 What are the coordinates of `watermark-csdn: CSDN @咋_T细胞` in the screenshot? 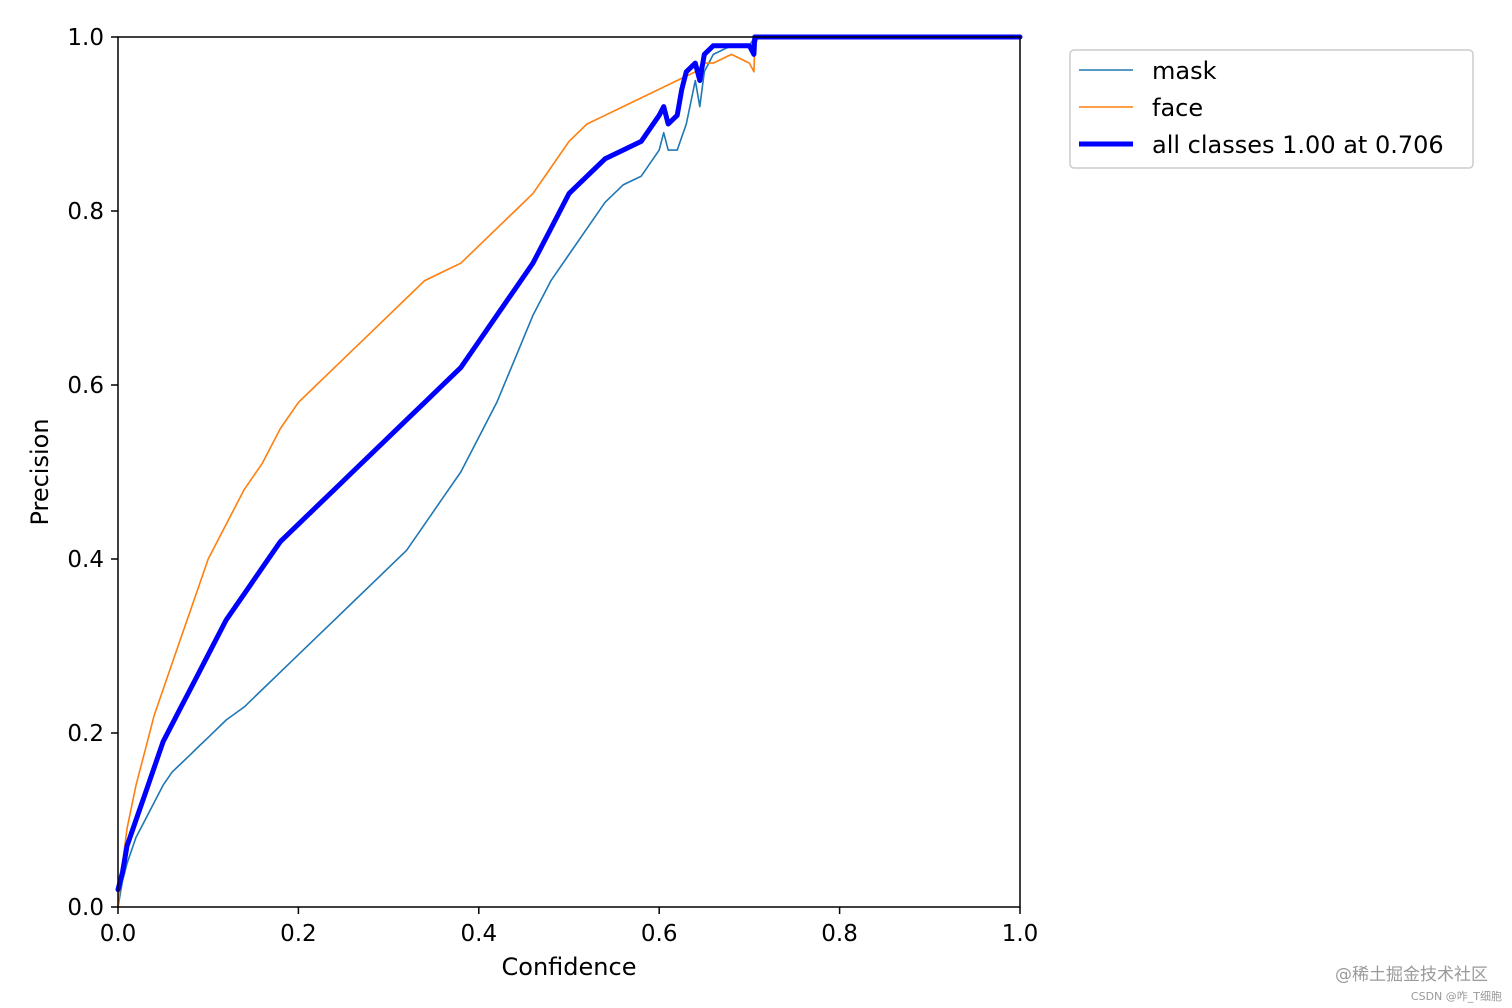 It's located at (1456, 996).